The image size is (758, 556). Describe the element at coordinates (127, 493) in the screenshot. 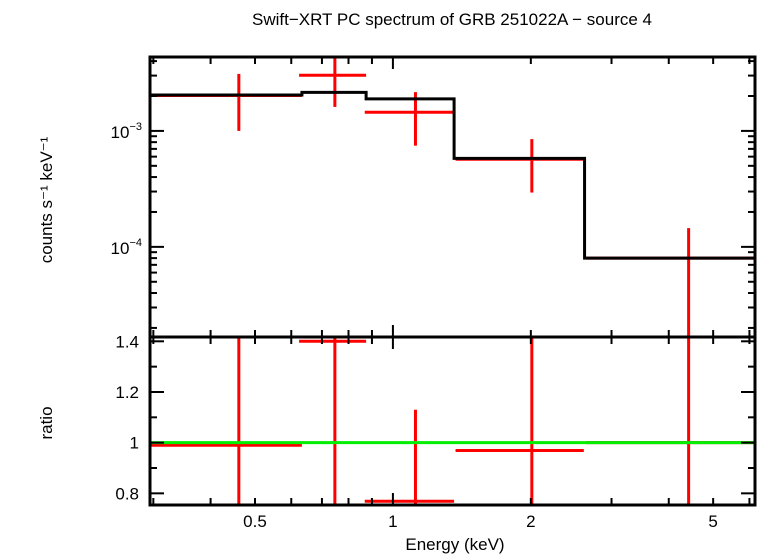

I see `y-tick-label-bottom: 0.8` at that location.